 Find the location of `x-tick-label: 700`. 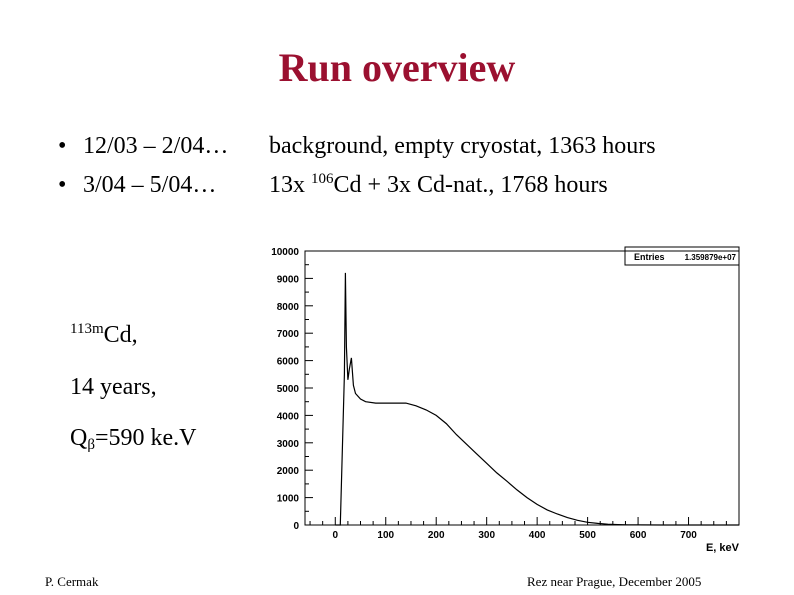

x-tick-label: 700 is located at coordinates (688, 535).